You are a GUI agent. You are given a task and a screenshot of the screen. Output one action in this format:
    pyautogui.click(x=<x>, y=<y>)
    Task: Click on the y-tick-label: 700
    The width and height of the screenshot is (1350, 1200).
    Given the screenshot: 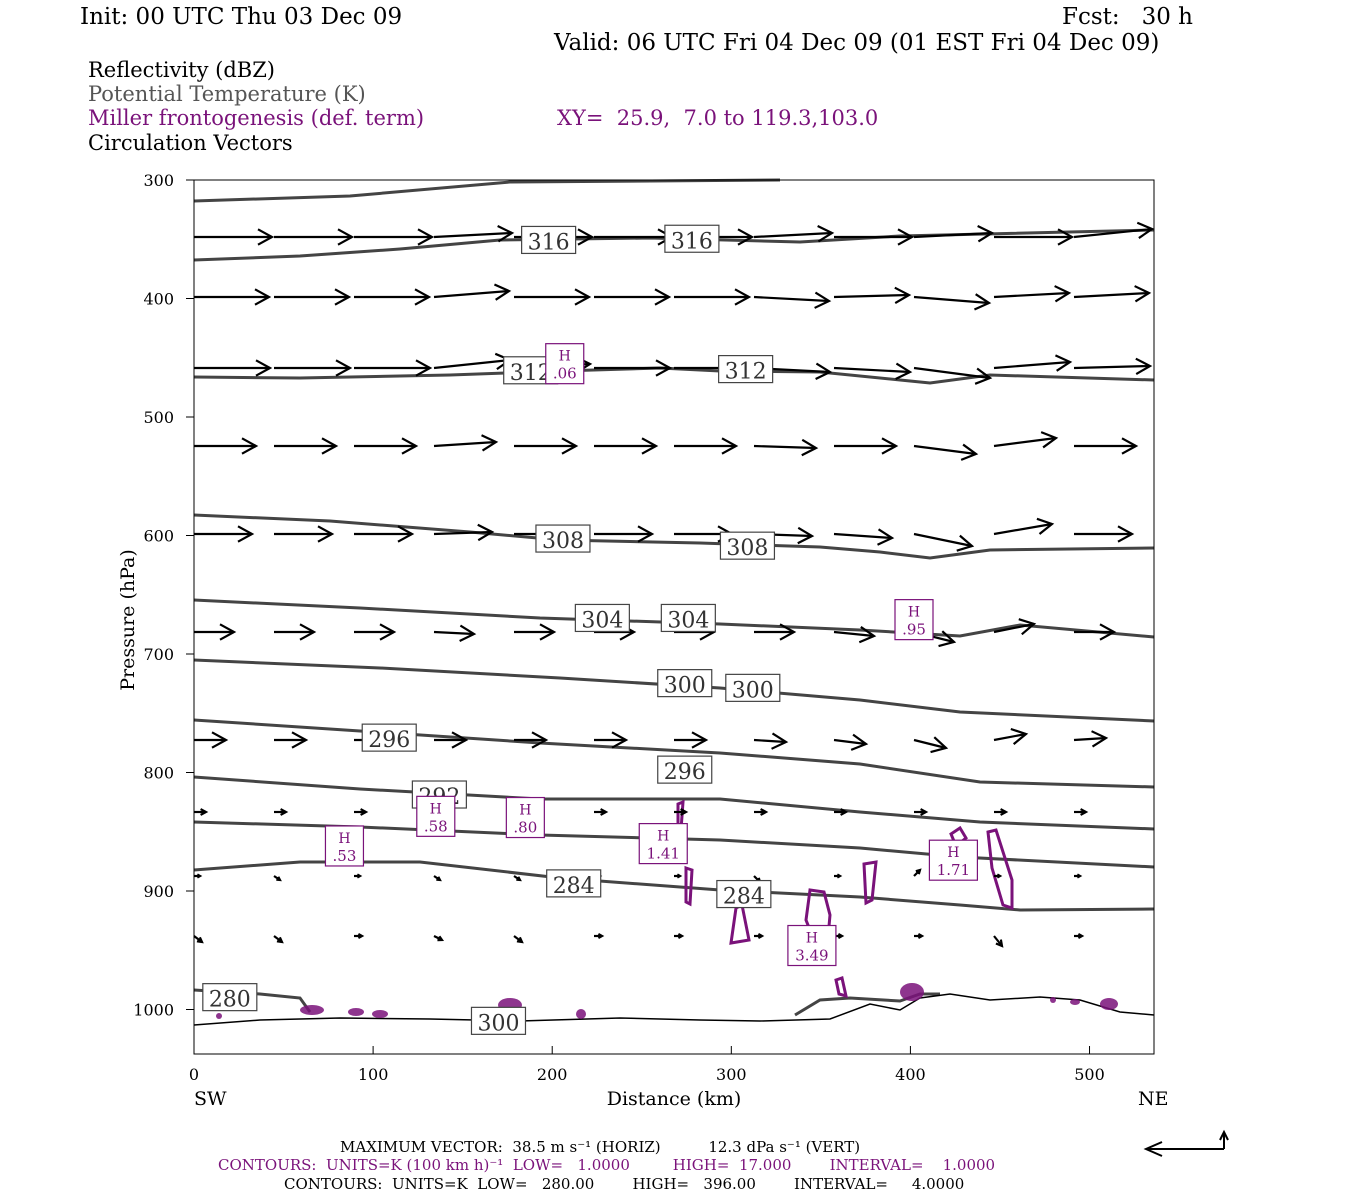 What is the action you would take?
    pyautogui.click(x=158, y=654)
    